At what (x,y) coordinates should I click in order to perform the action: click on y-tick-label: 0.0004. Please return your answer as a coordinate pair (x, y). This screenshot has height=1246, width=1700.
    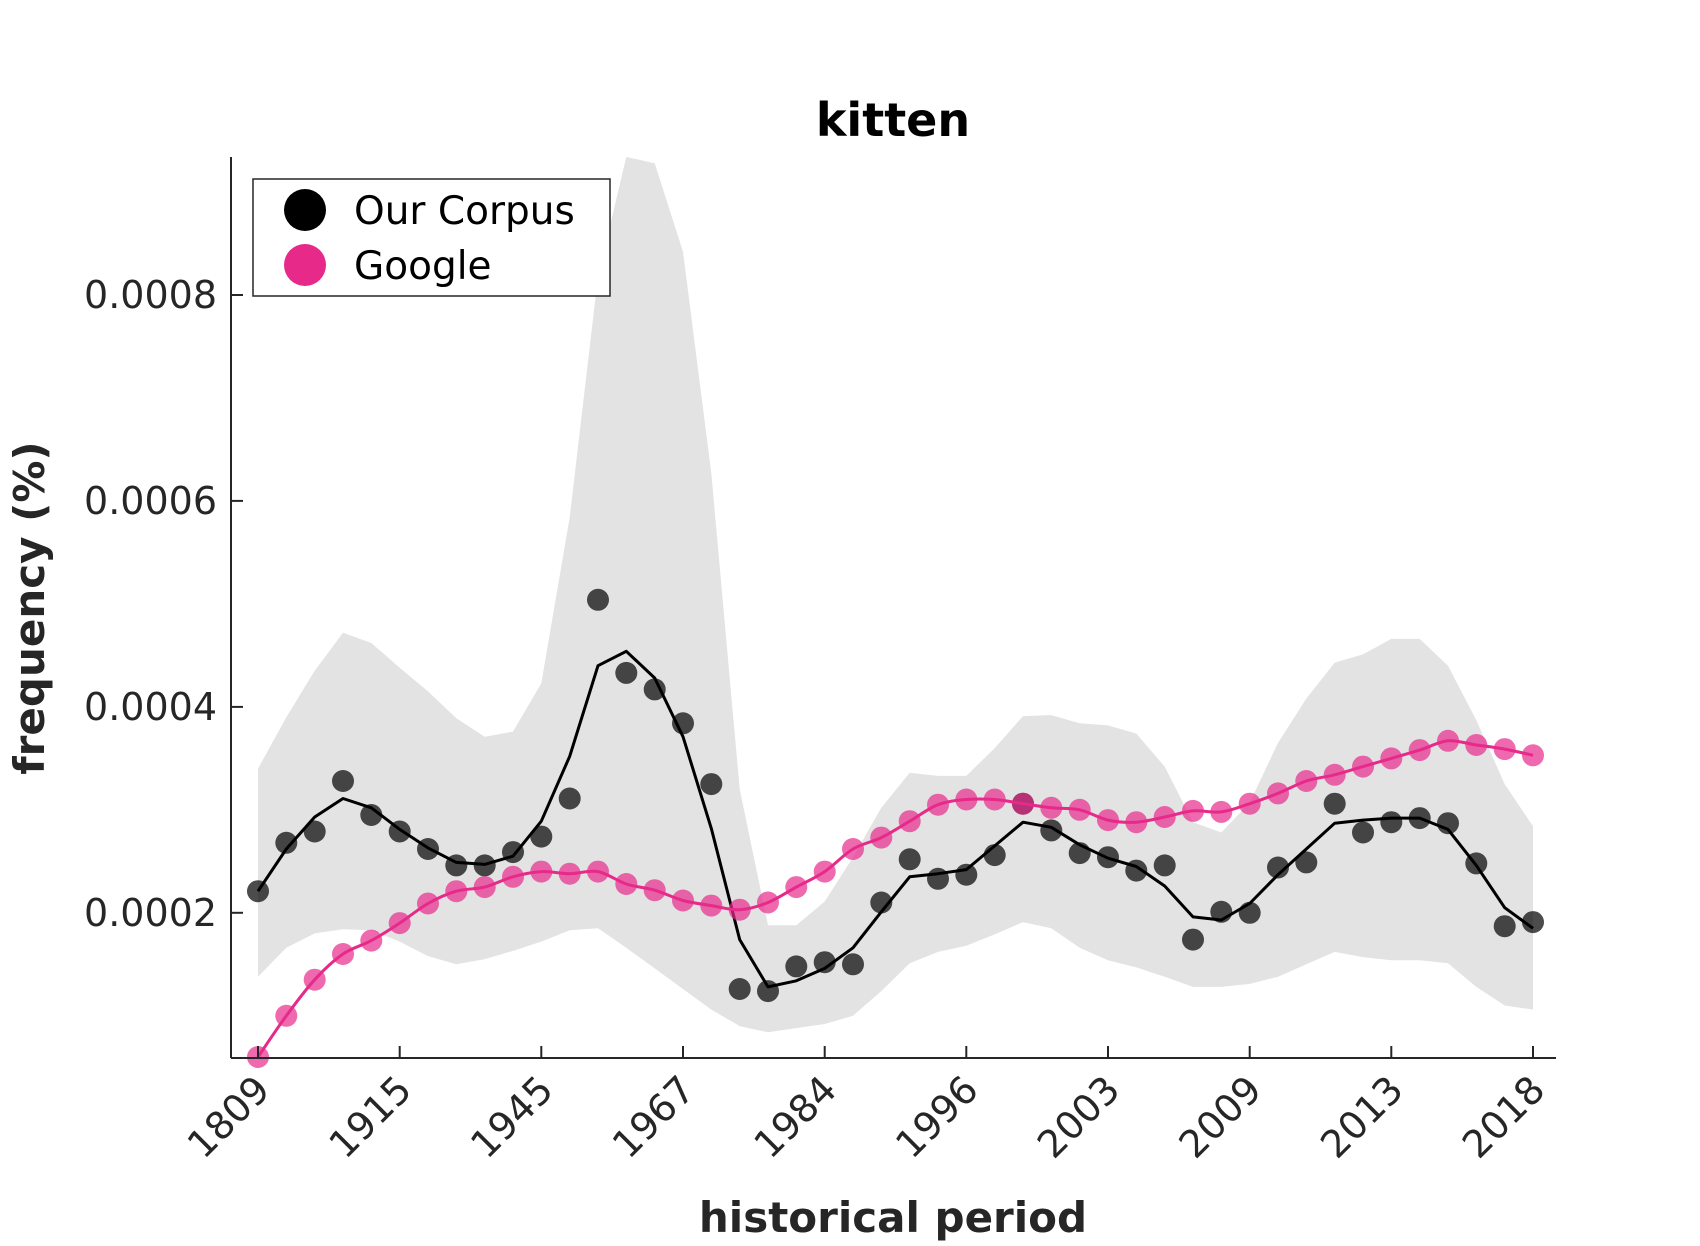
    Looking at the image, I should click on (150, 707).